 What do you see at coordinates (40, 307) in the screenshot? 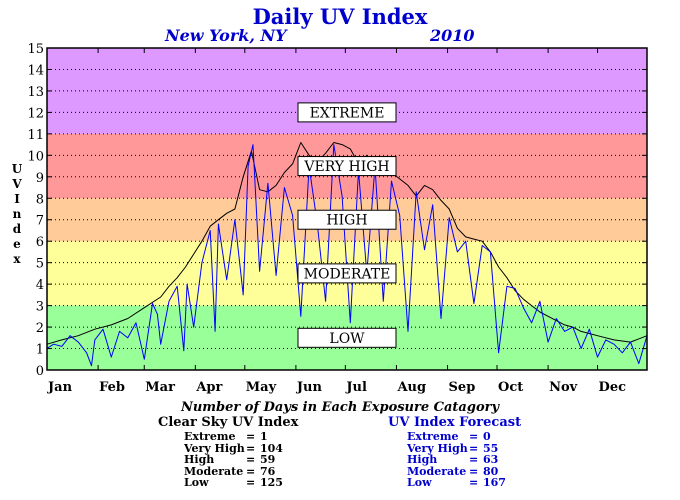
I see `y-tick-label: 3` at bounding box center [40, 307].